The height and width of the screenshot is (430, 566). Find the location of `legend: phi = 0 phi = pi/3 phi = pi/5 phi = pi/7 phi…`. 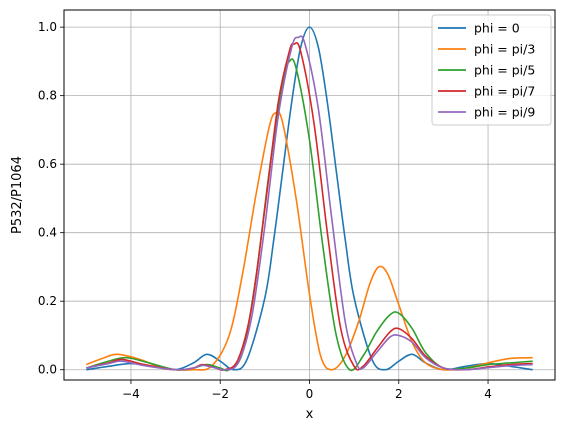

legend: phi = 0 phi = pi/3 phi = pi/5 phi = pi/7 phi… is located at coordinates (491, 70).